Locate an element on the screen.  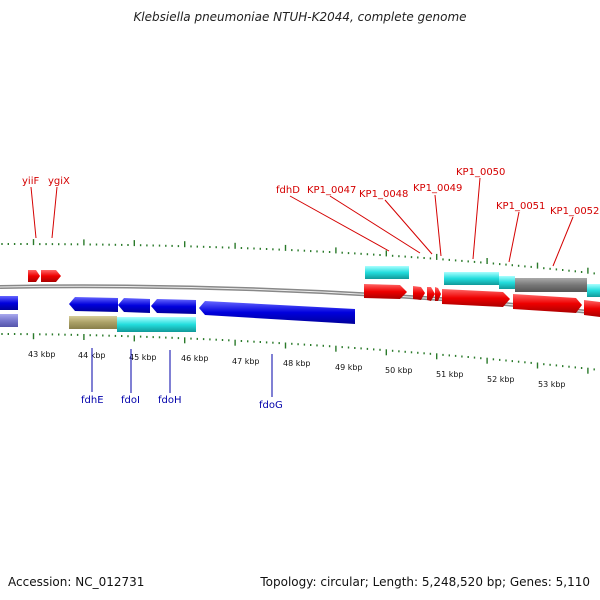
scale-label: 45 kbp is located at coordinates (143, 357).